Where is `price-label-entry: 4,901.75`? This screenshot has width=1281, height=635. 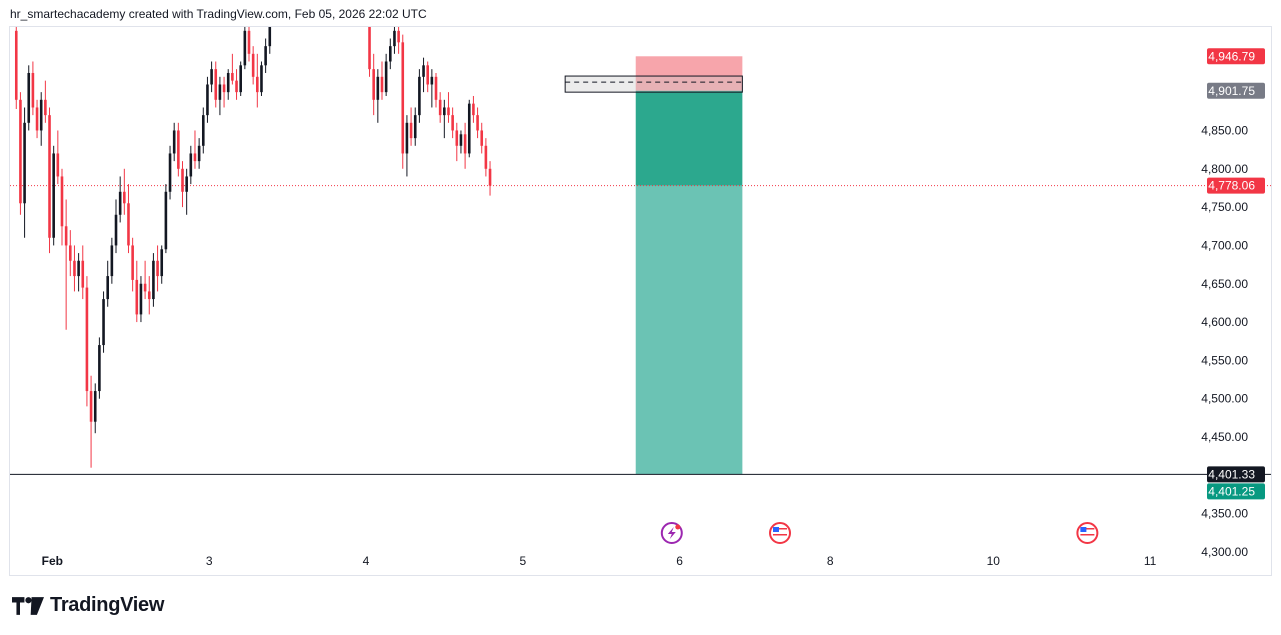
price-label-entry: 4,901.75 is located at coordinates (1236, 90).